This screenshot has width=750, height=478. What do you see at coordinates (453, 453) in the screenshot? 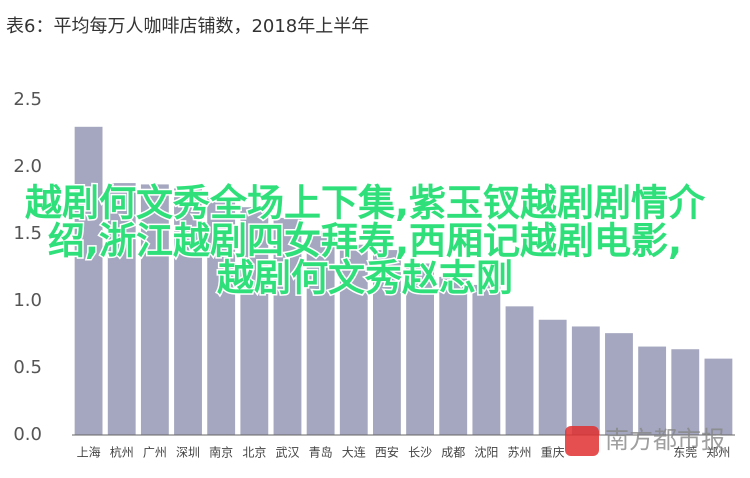
I see `x-tick-label: 成都` at bounding box center [453, 453].